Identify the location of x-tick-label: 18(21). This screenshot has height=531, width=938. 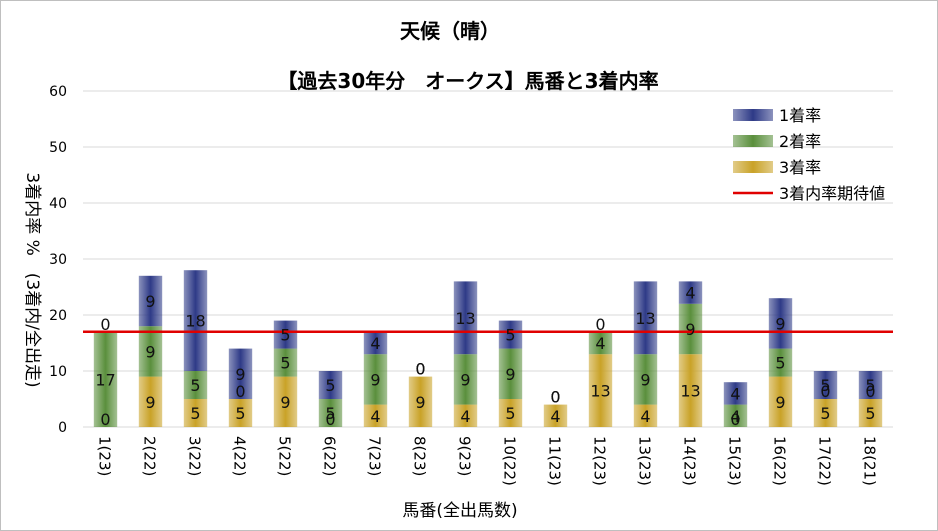
(870, 461).